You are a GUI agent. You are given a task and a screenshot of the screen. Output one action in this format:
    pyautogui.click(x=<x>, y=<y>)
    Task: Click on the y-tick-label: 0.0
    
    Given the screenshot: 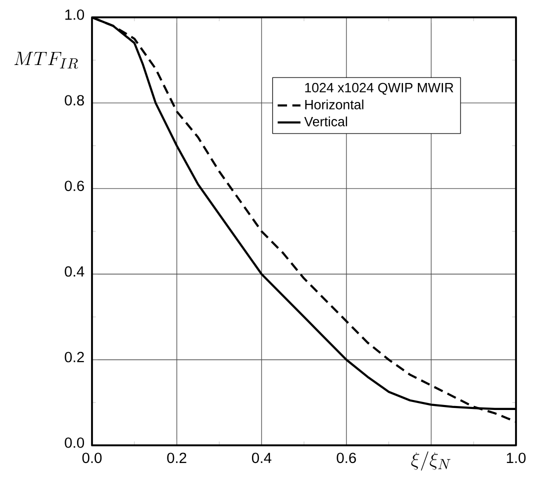 What is the action you would take?
    pyautogui.click(x=74, y=442)
    